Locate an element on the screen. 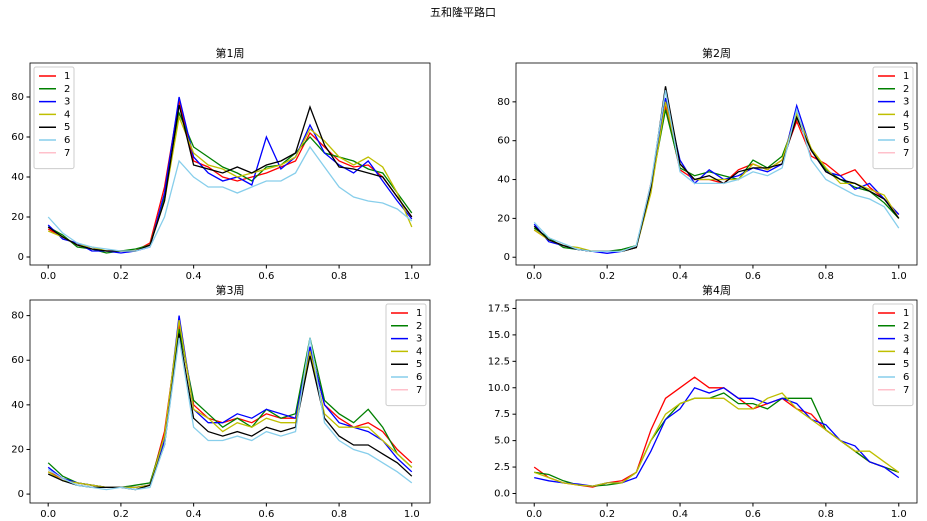 The height and width of the screenshot is (521, 927). subplot-title: 第4周 is located at coordinates (716, 290).